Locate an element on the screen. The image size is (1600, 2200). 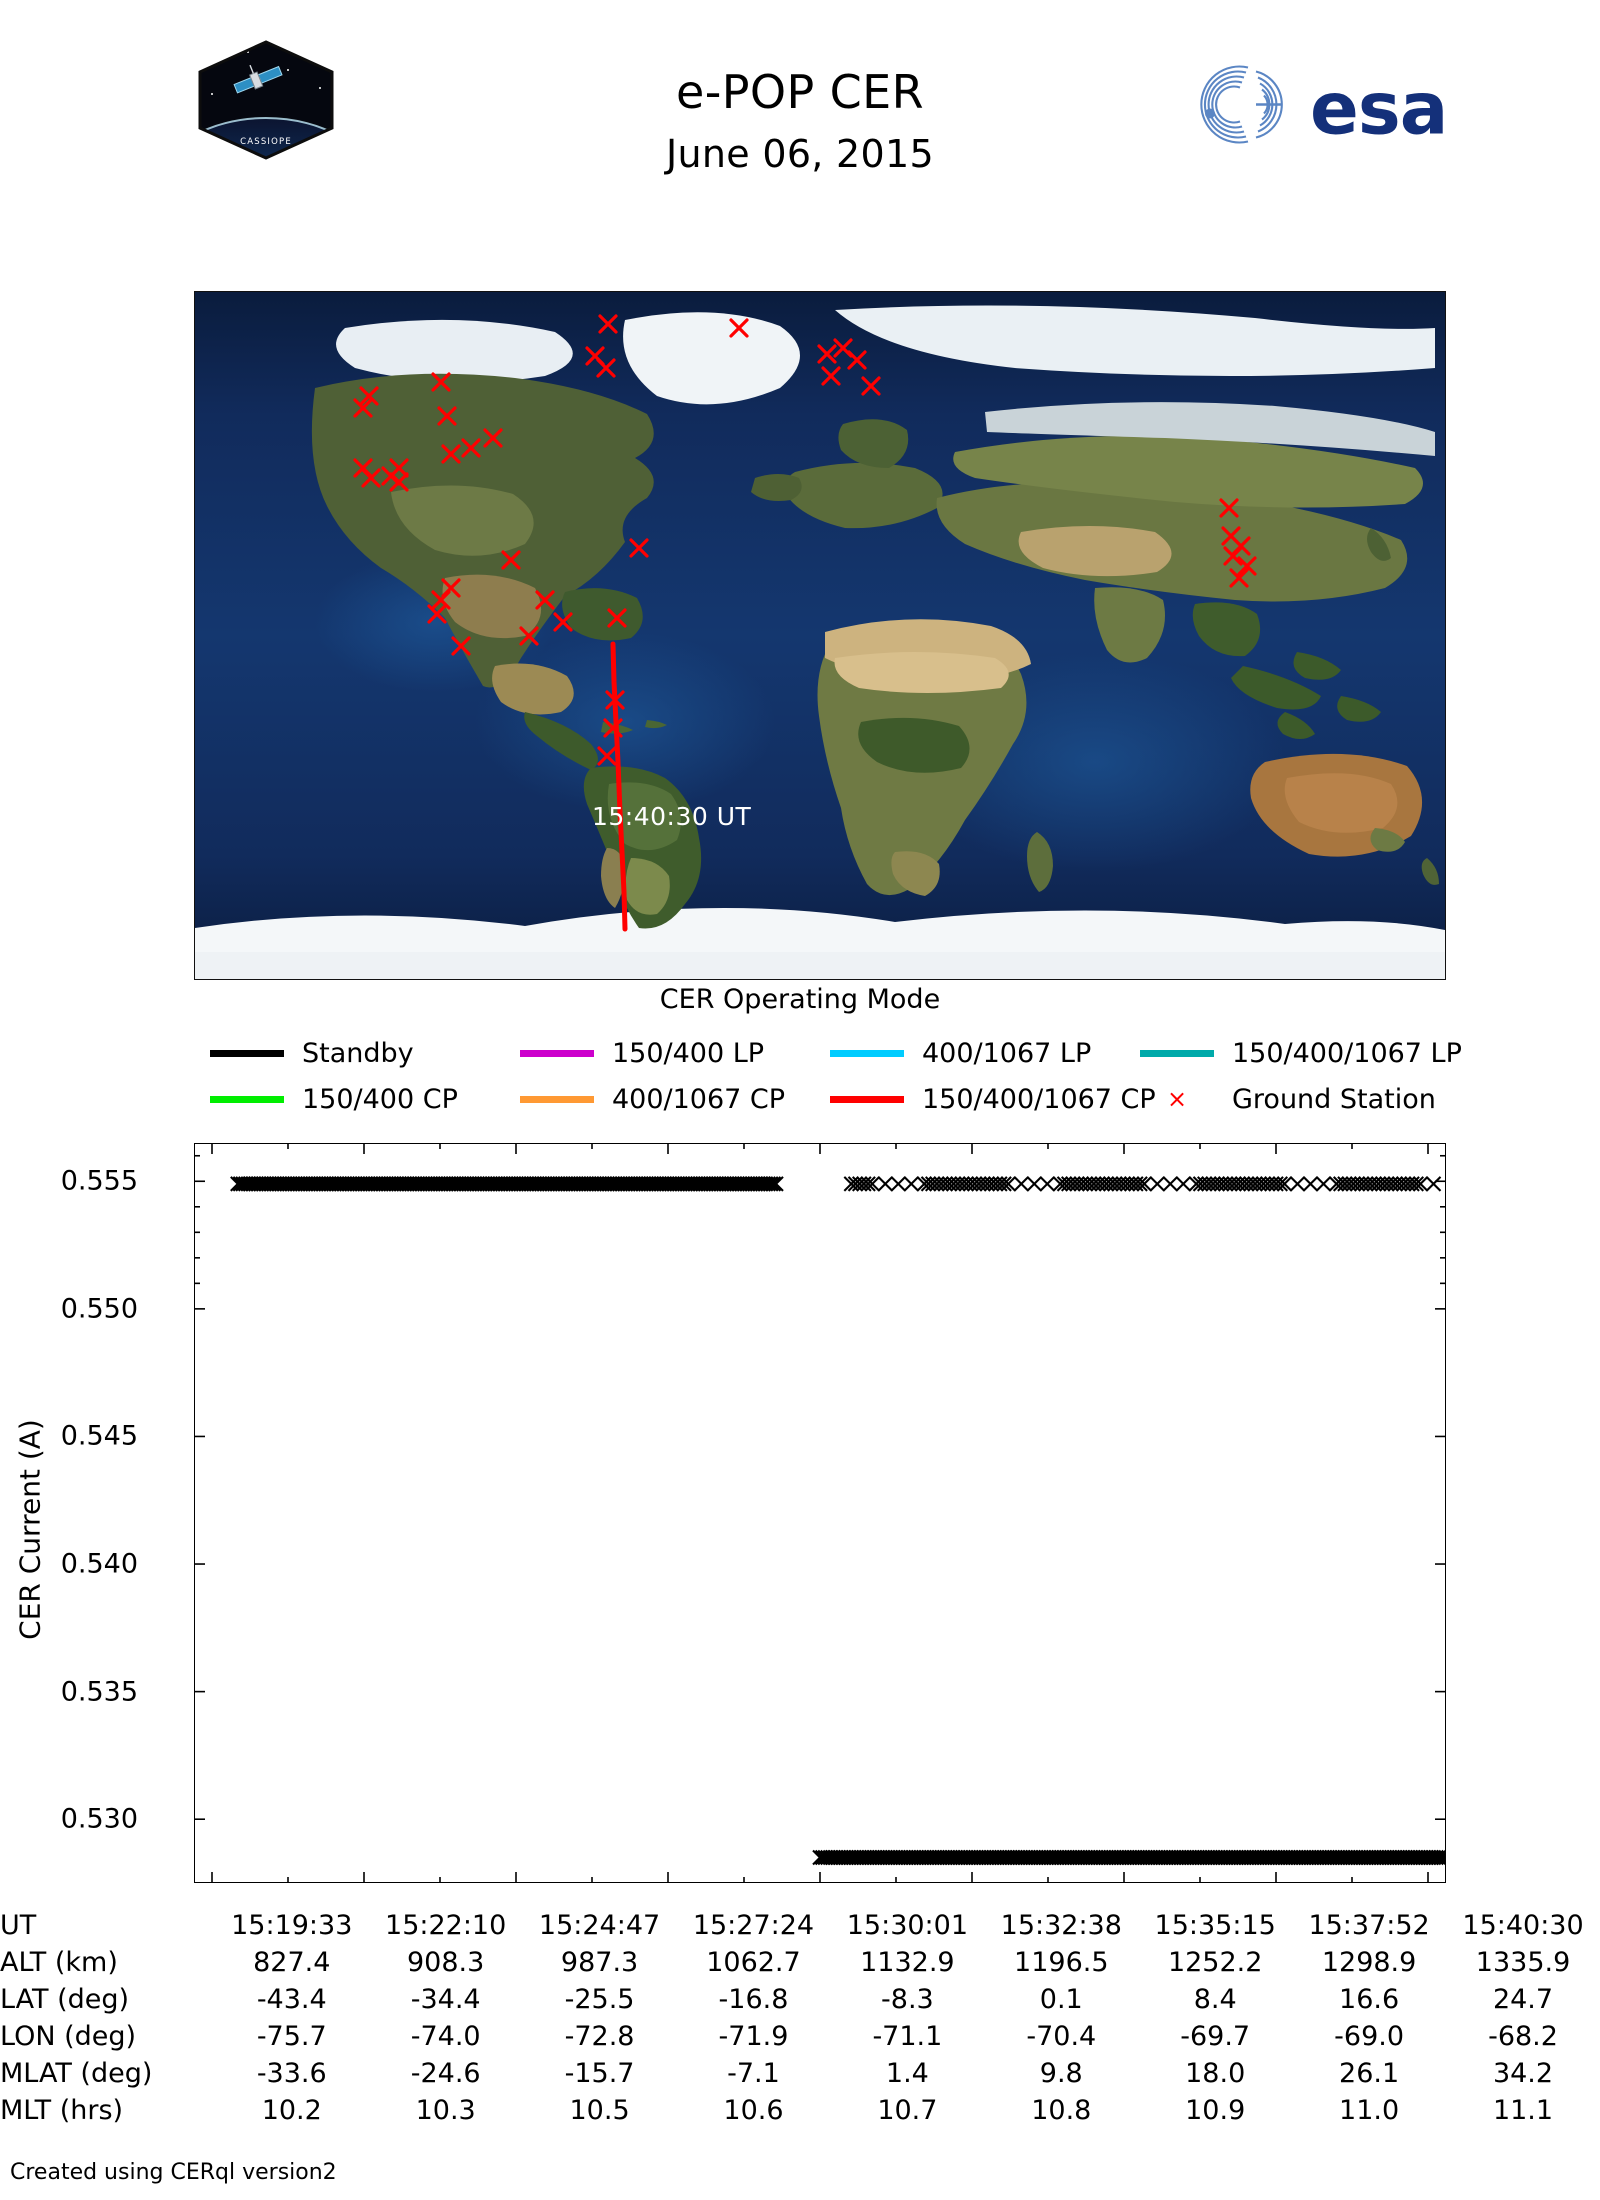
table-cell: 10.3 is located at coordinates (445, 2110).